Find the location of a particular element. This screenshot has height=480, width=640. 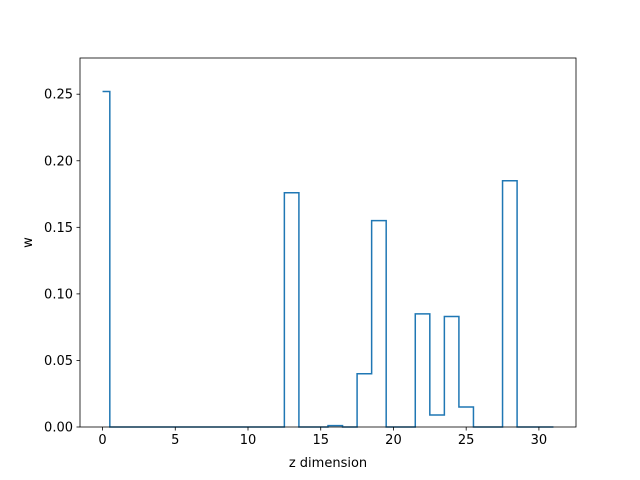

x-axis-label: z dimension is located at coordinates (328, 463).